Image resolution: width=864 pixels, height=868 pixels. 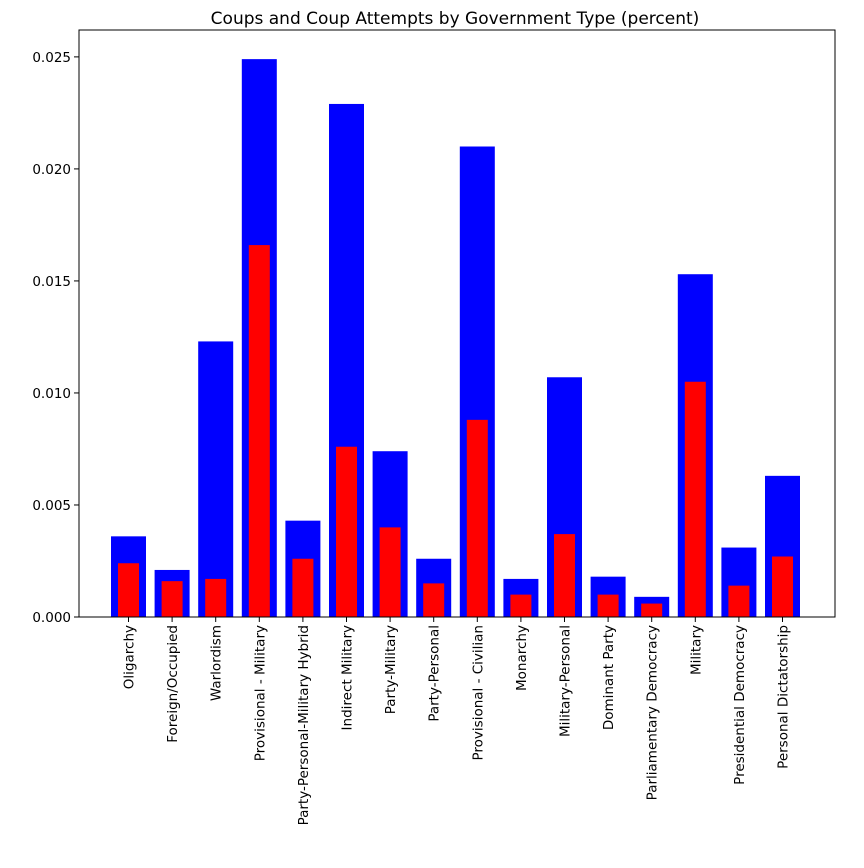 What do you see at coordinates (51, 506) in the screenshot?
I see `y-tick-label: 0.005` at bounding box center [51, 506].